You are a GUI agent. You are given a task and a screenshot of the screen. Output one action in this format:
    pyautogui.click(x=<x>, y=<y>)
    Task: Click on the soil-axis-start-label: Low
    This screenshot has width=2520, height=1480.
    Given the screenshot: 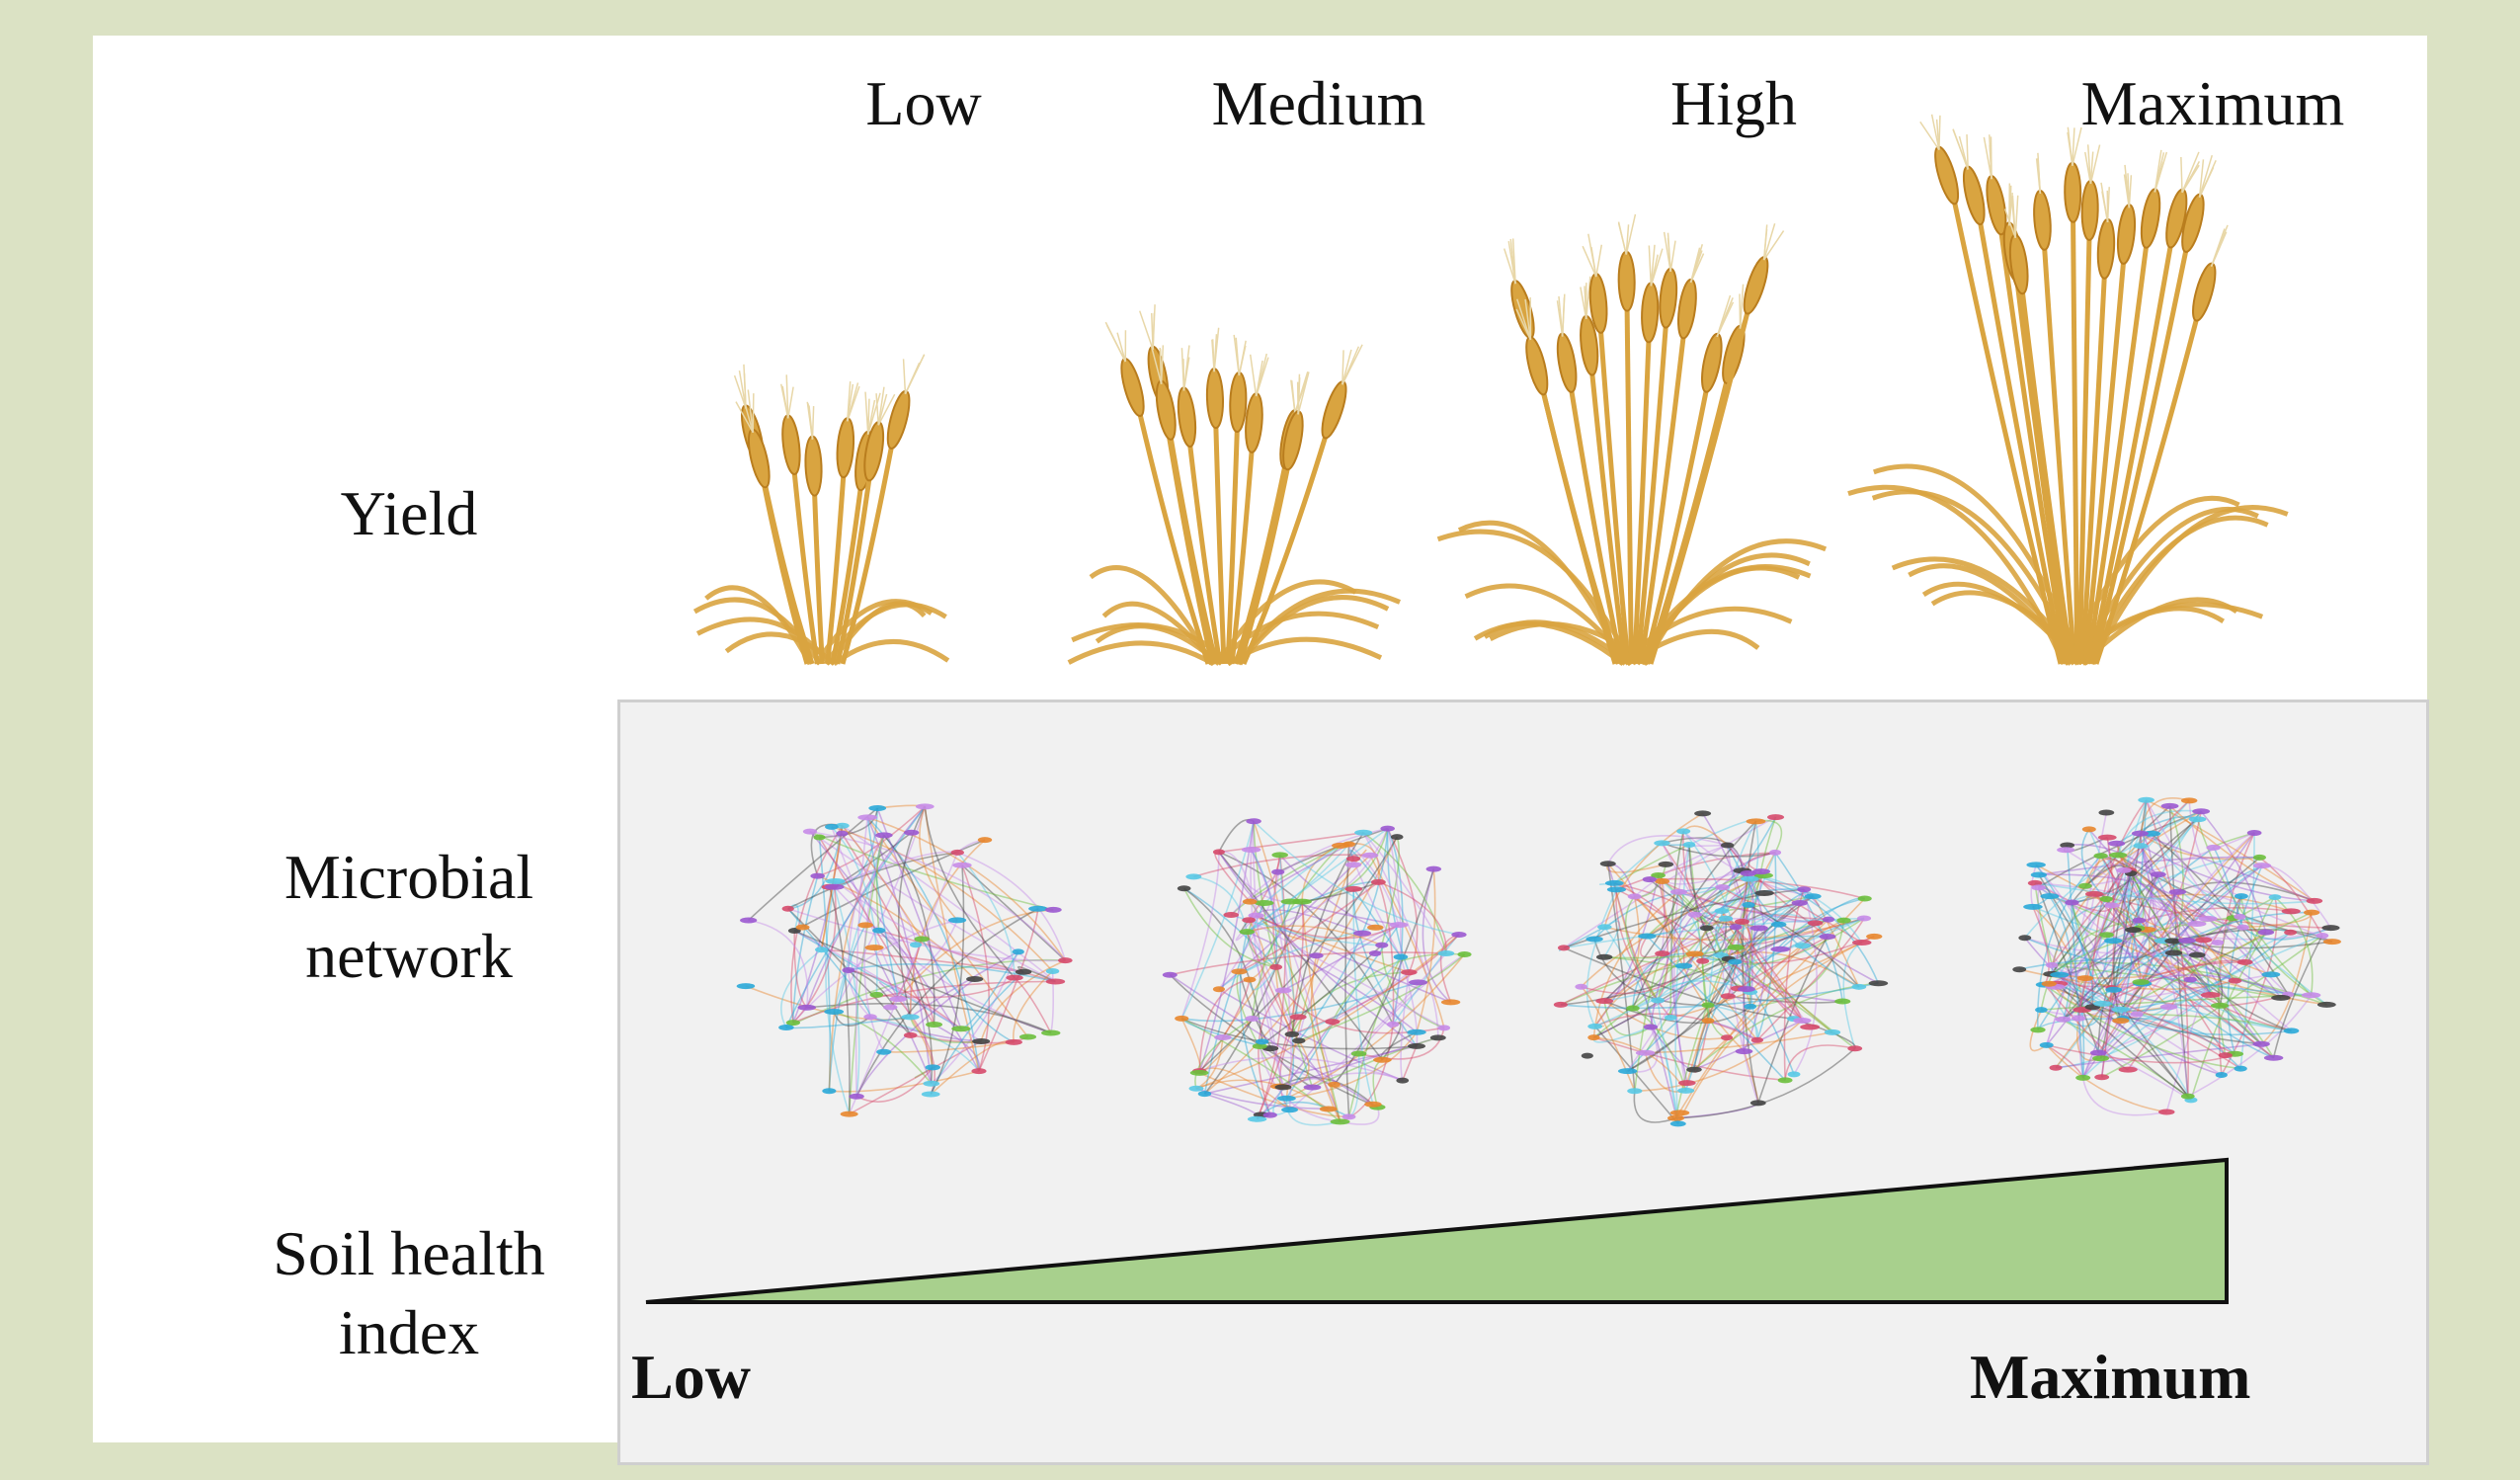 What is the action you would take?
    pyautogui.click(x=691, y=1377)
    